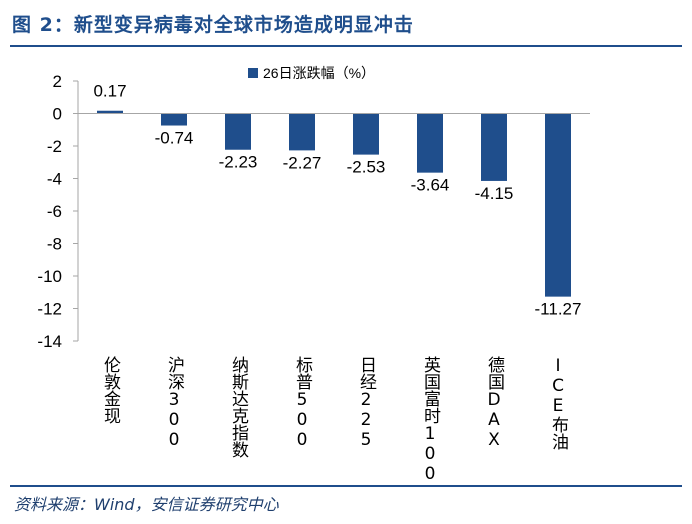 This screenshot has height=524, width=692. What do you see at coordinates (49, 341) in the screenshot?
I see `y-tick-label: -14` at bounding box center [49, 341].